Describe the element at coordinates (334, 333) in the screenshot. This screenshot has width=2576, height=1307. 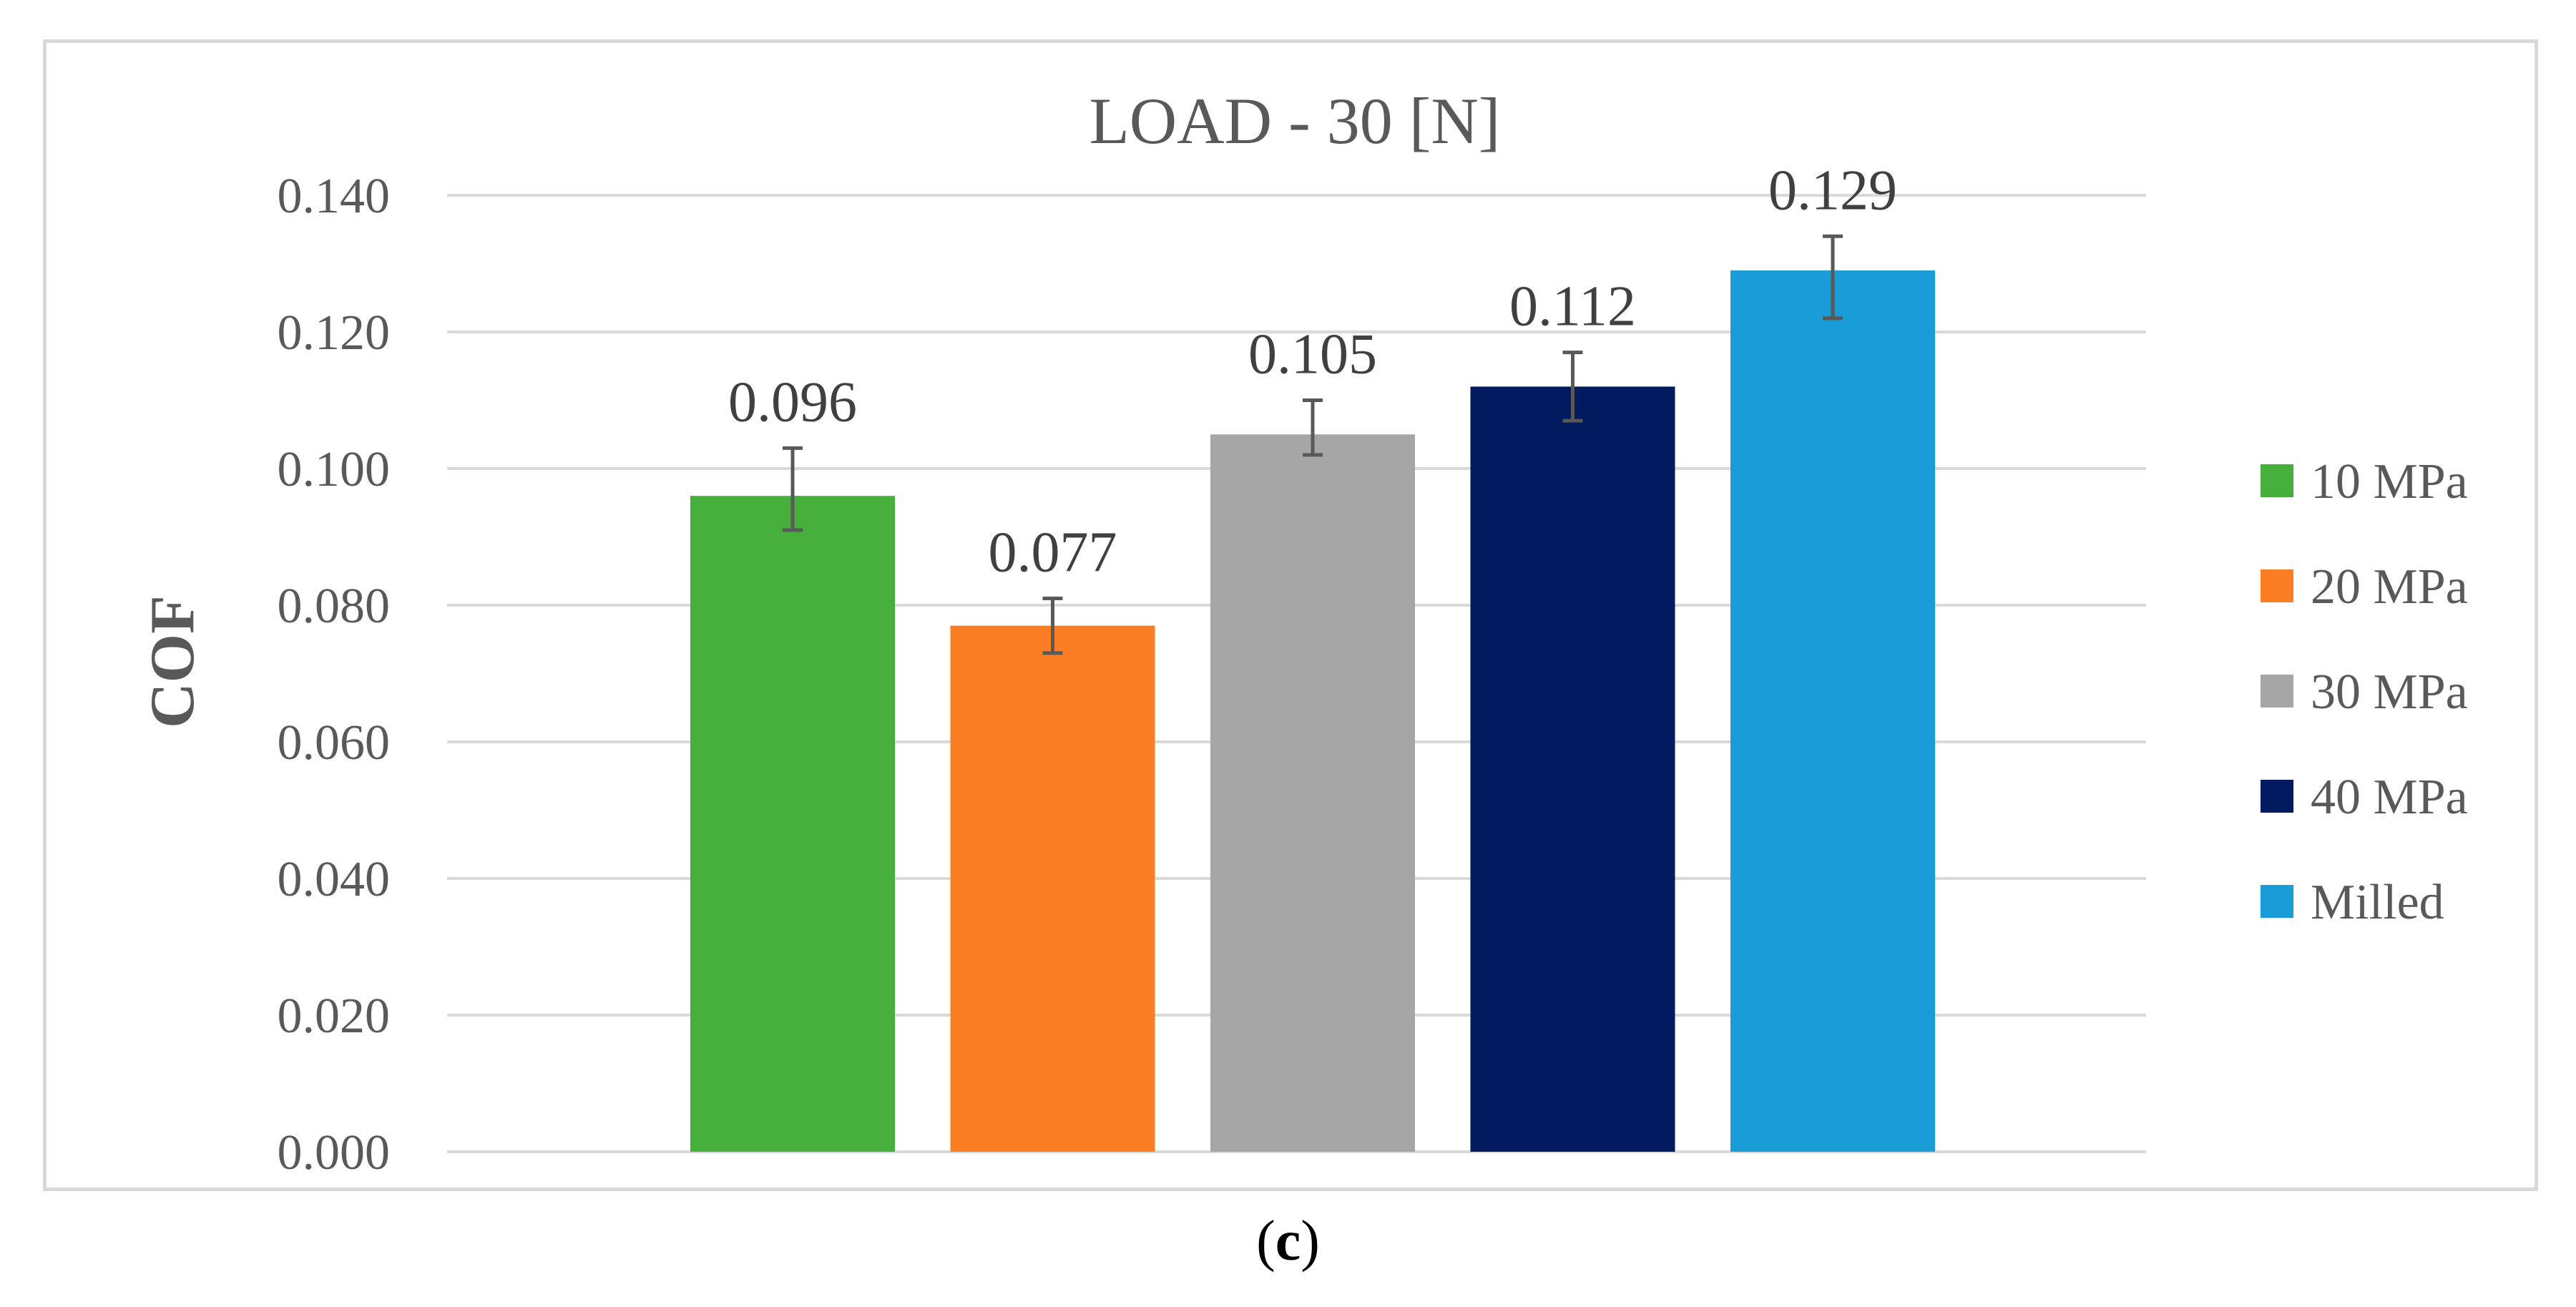
I see `y-tick-label-6: 0.120` at that location.